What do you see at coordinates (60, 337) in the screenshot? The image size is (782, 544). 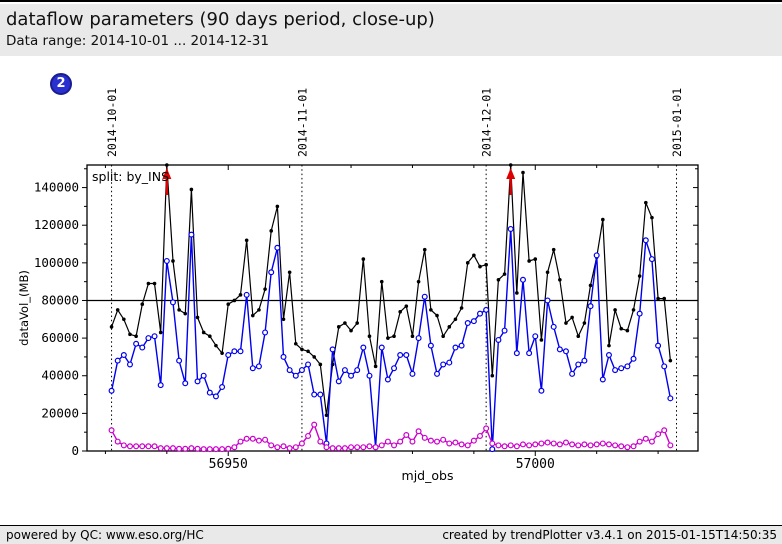 I see `y-tick-label: 60000` at bounding box center [60, 337].